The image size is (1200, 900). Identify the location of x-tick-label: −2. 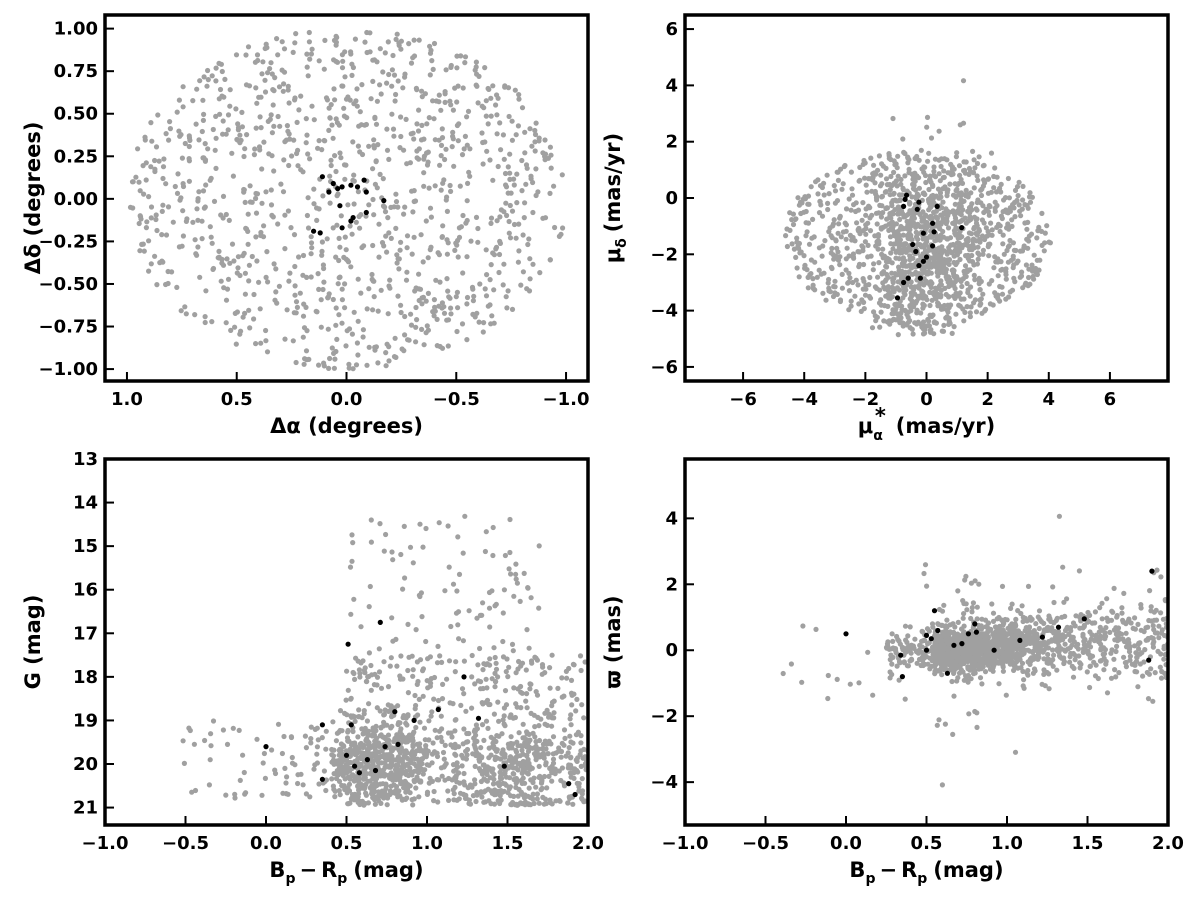
(866, 399).